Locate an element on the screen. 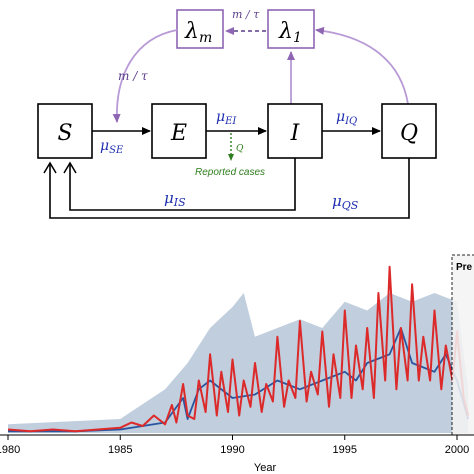 Image resolution: width=474 pixels, height=474 pixels. lambda-1-box: λ1 is located at coordinates (291, 29).